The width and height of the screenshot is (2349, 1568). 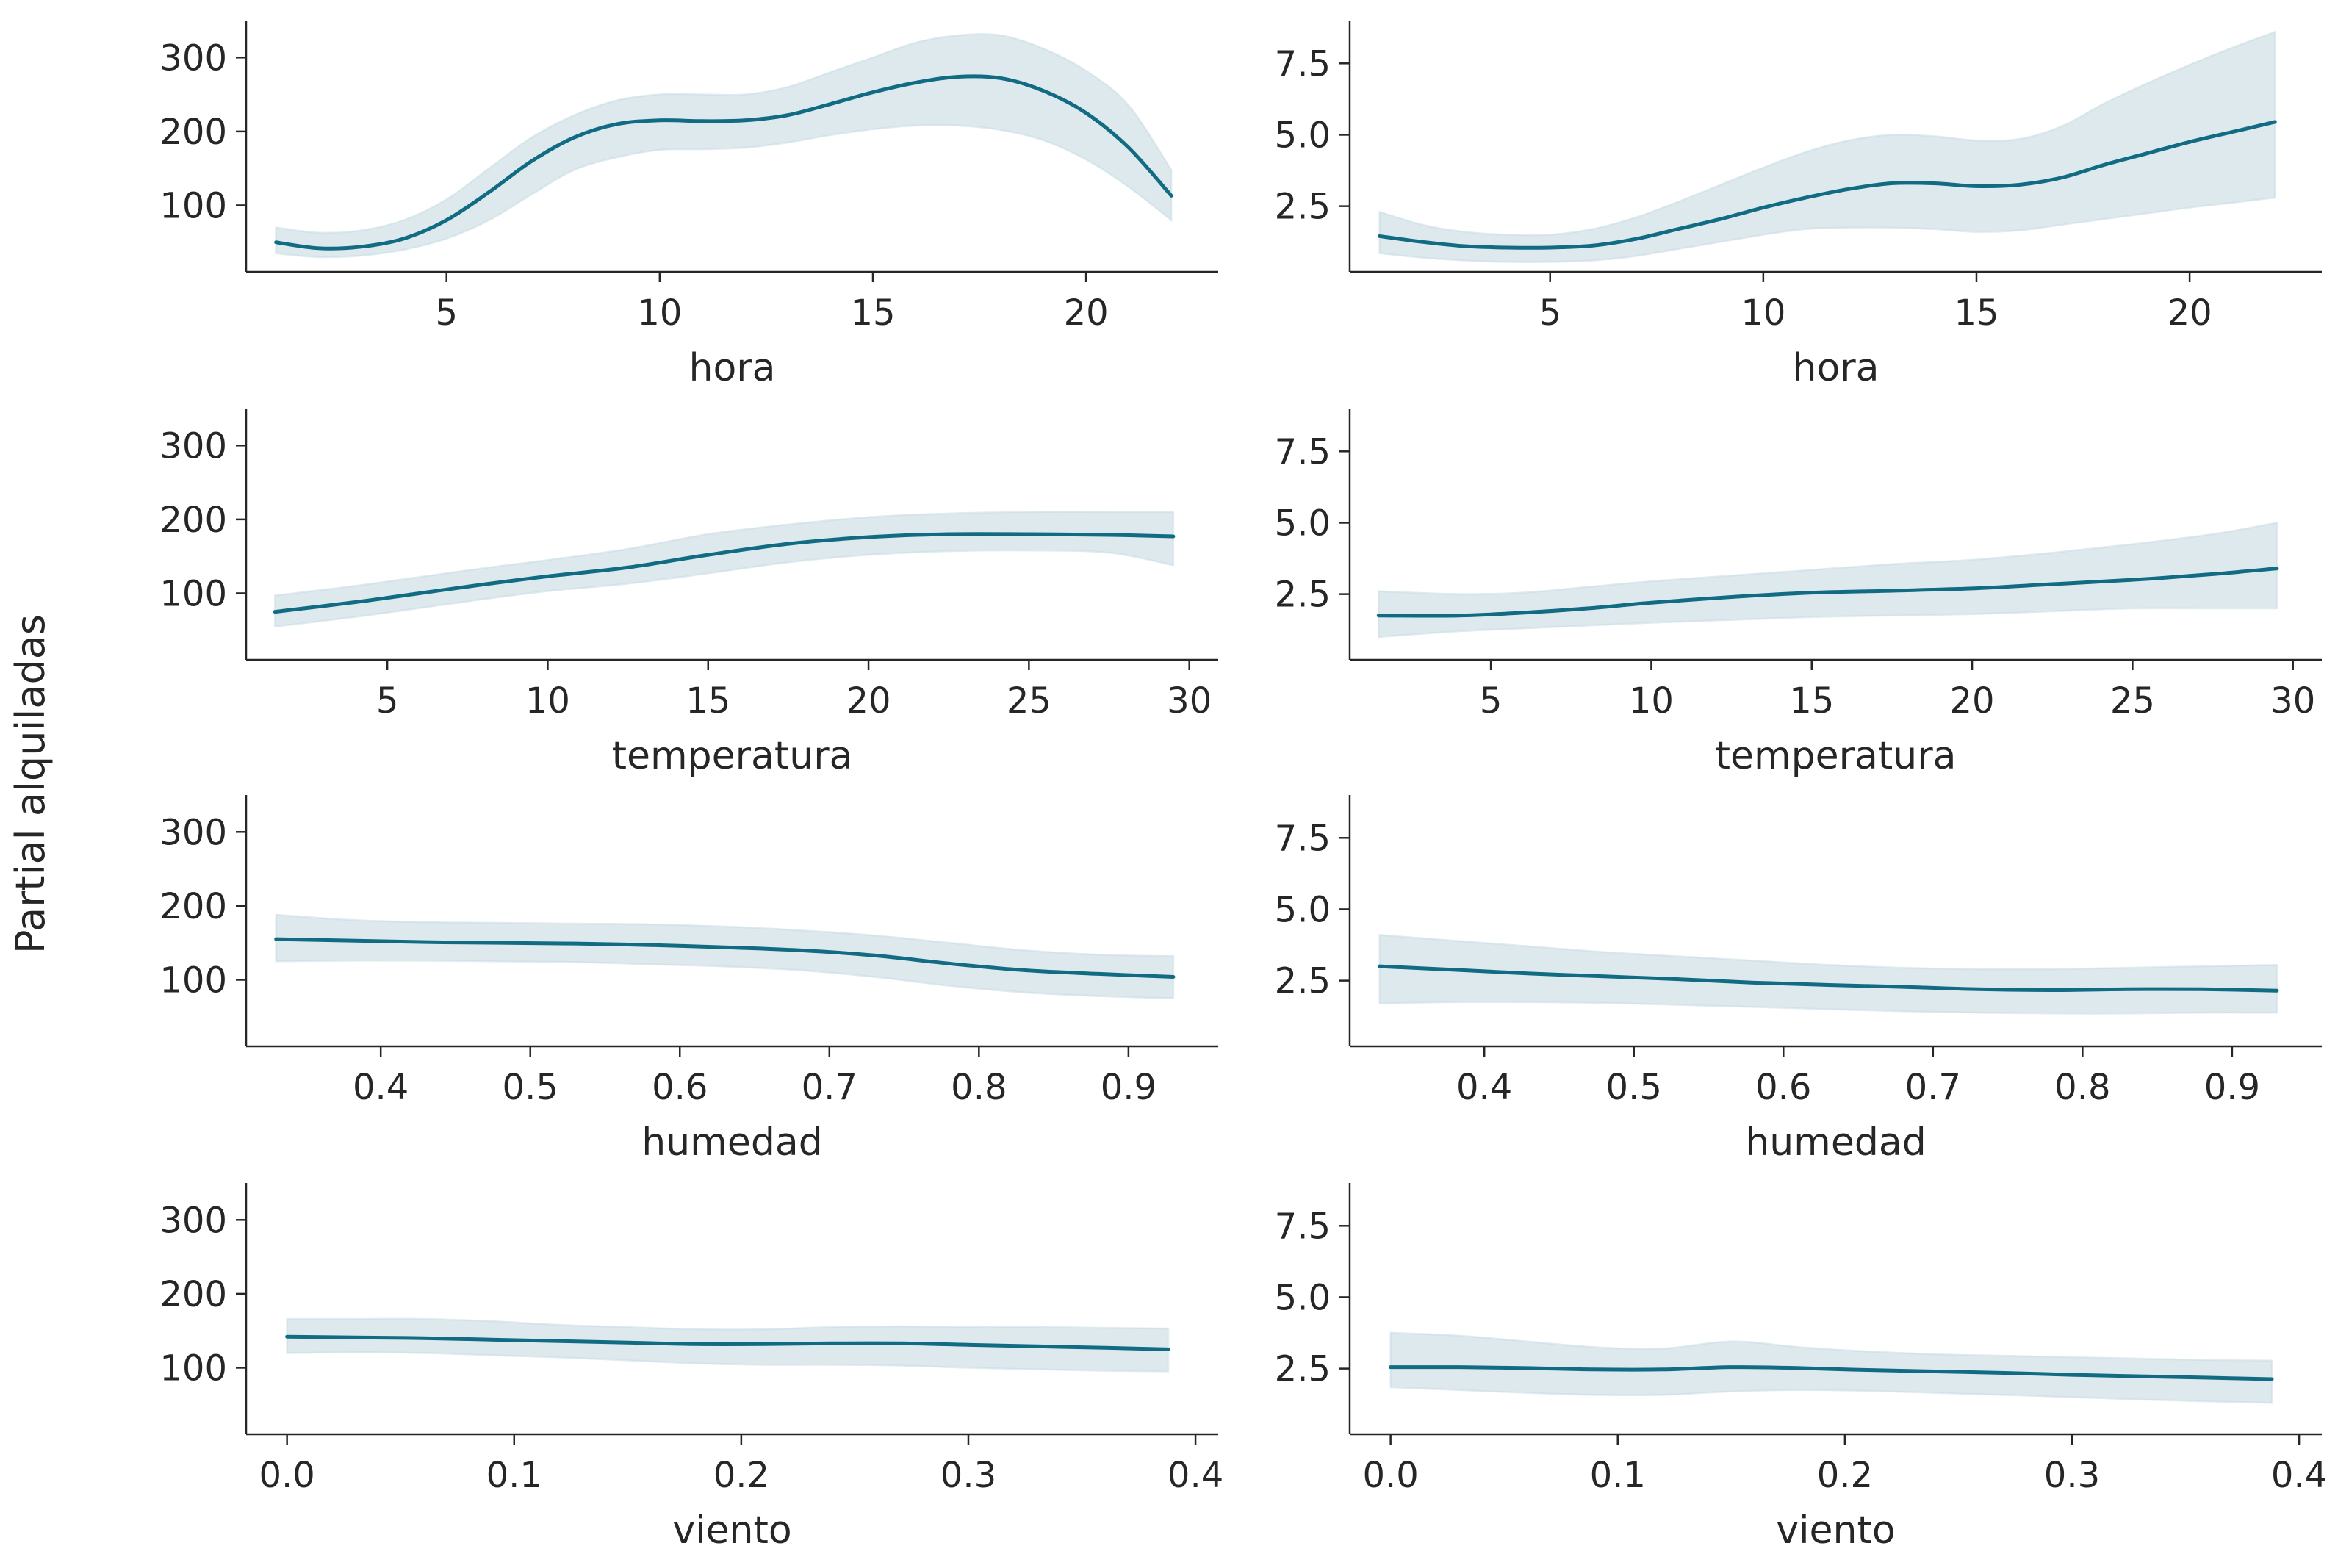 I want to click on panel-temperatura-left: 100 200 300 5 10 15 20 25 30 temperatura, so click(x=689, y=594).